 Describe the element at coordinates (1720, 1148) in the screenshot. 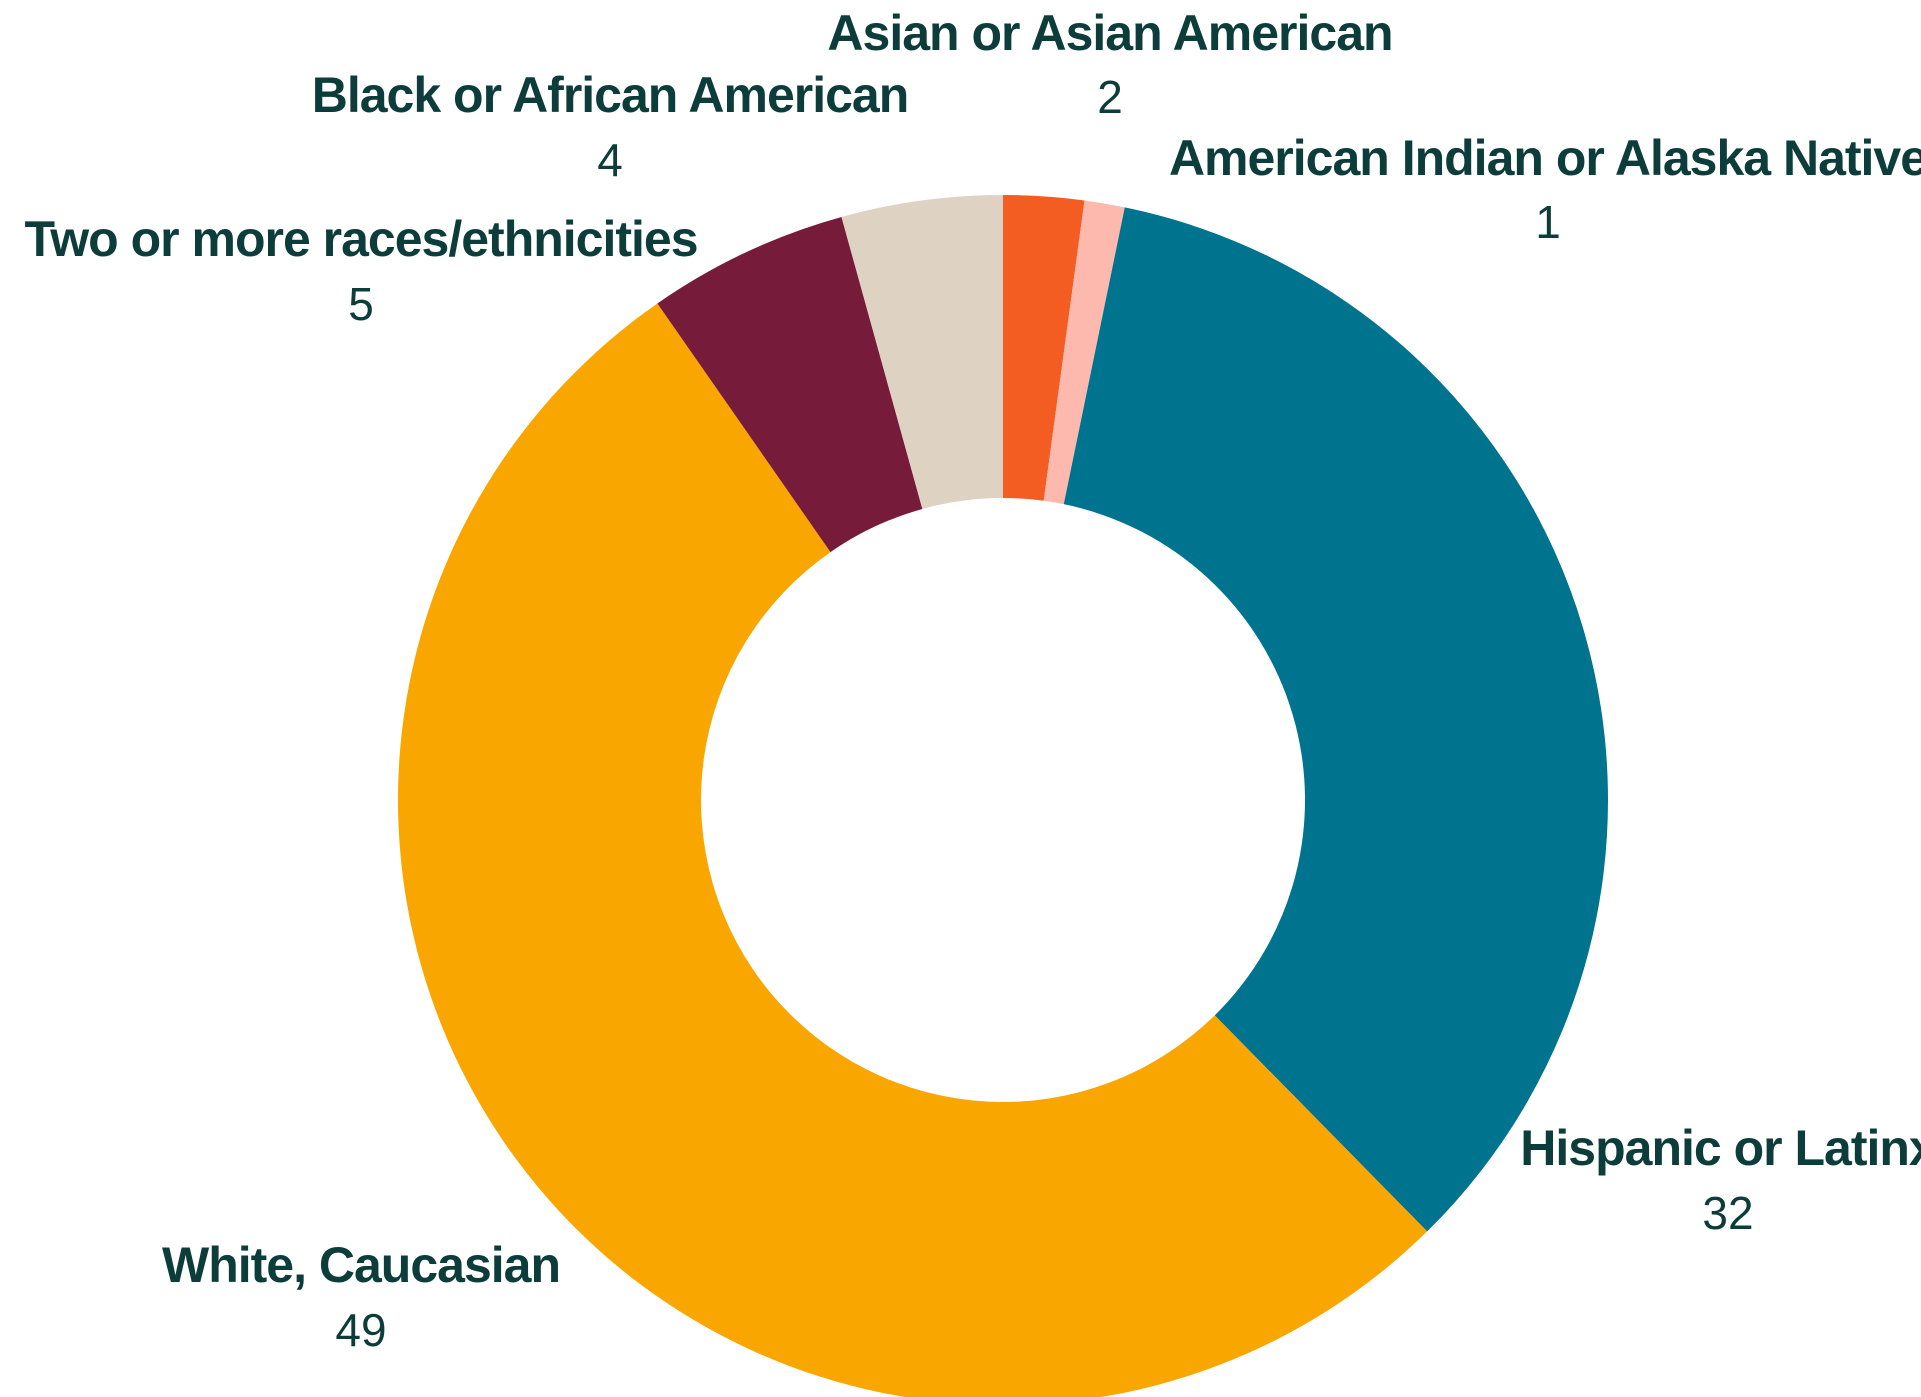

I see `category-label-hispanic-or-latinx: Hispanic or Latinx` at that location.